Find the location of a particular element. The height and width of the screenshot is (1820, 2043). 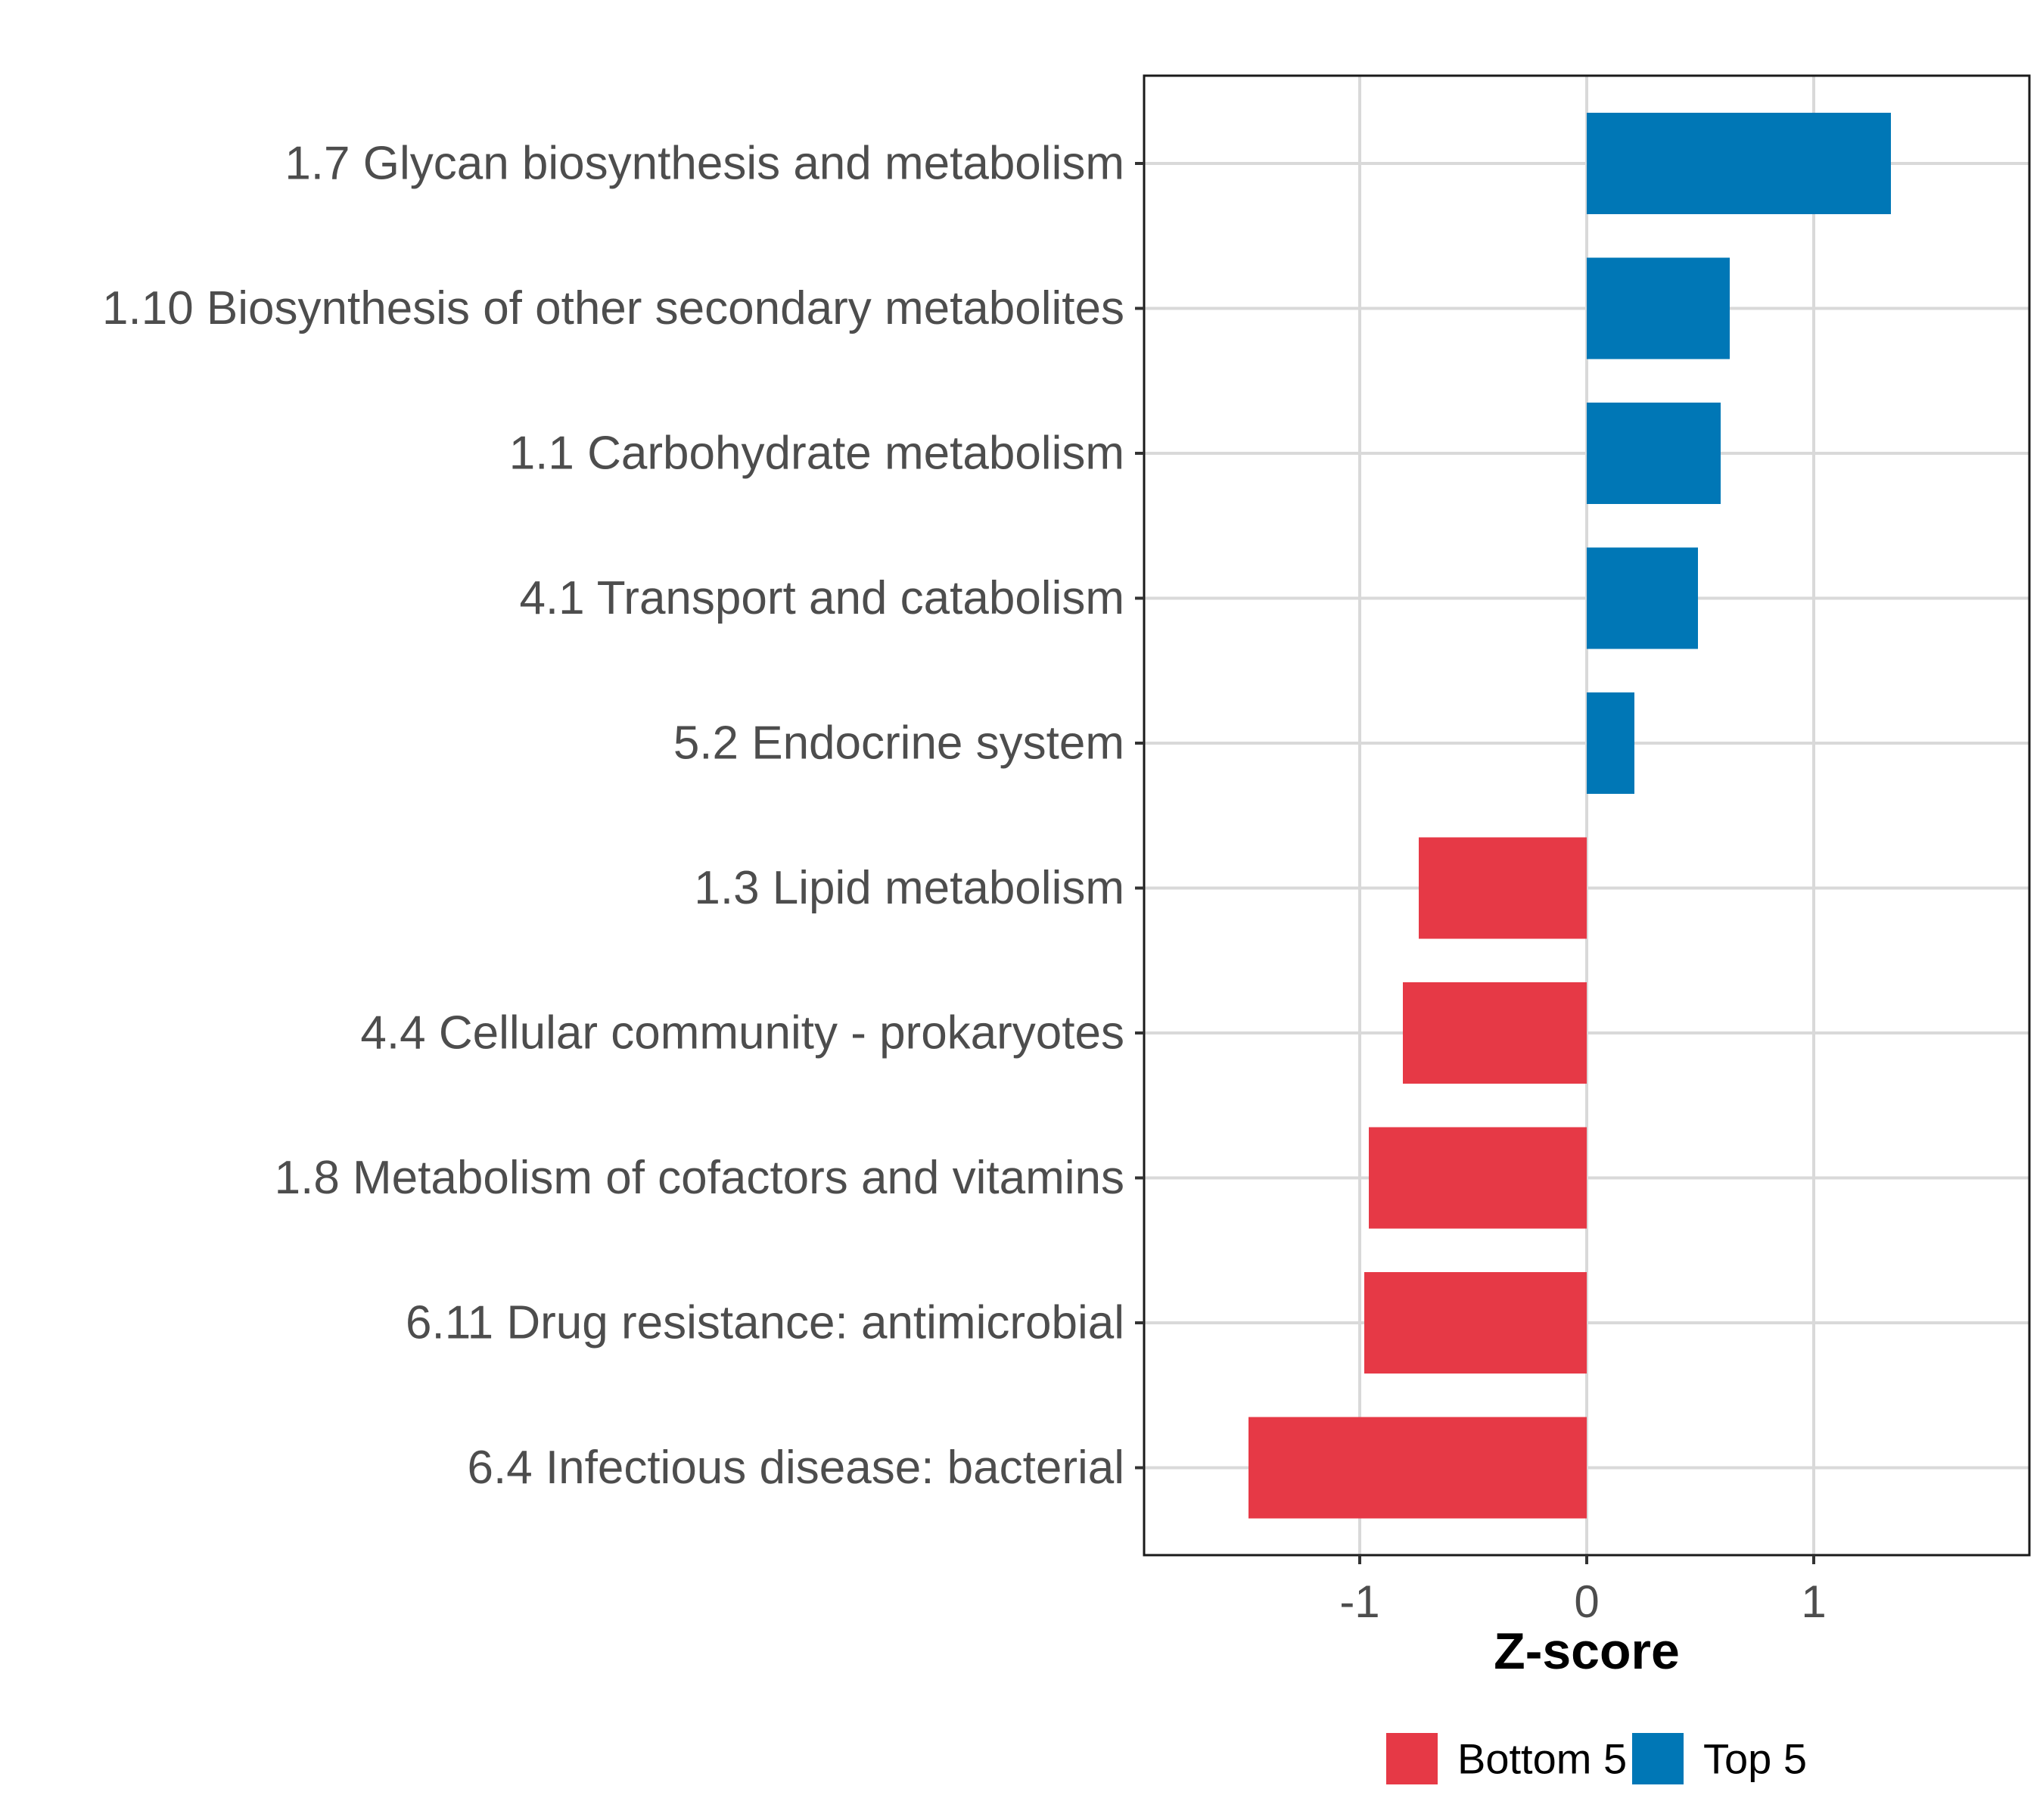

x-axis: -1 0 1 is located at coordinates (1583, 1591).